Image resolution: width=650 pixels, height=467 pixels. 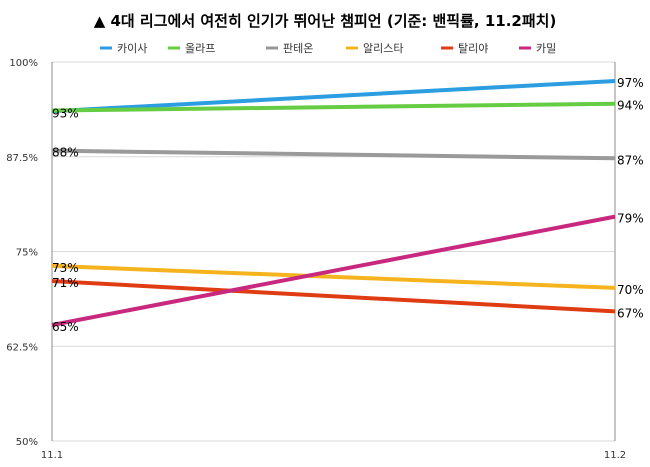 What do you see at coordinates (200, 48) in the screenshot?
I see `legend-item: 올라프` at bounding box center [200, 48].